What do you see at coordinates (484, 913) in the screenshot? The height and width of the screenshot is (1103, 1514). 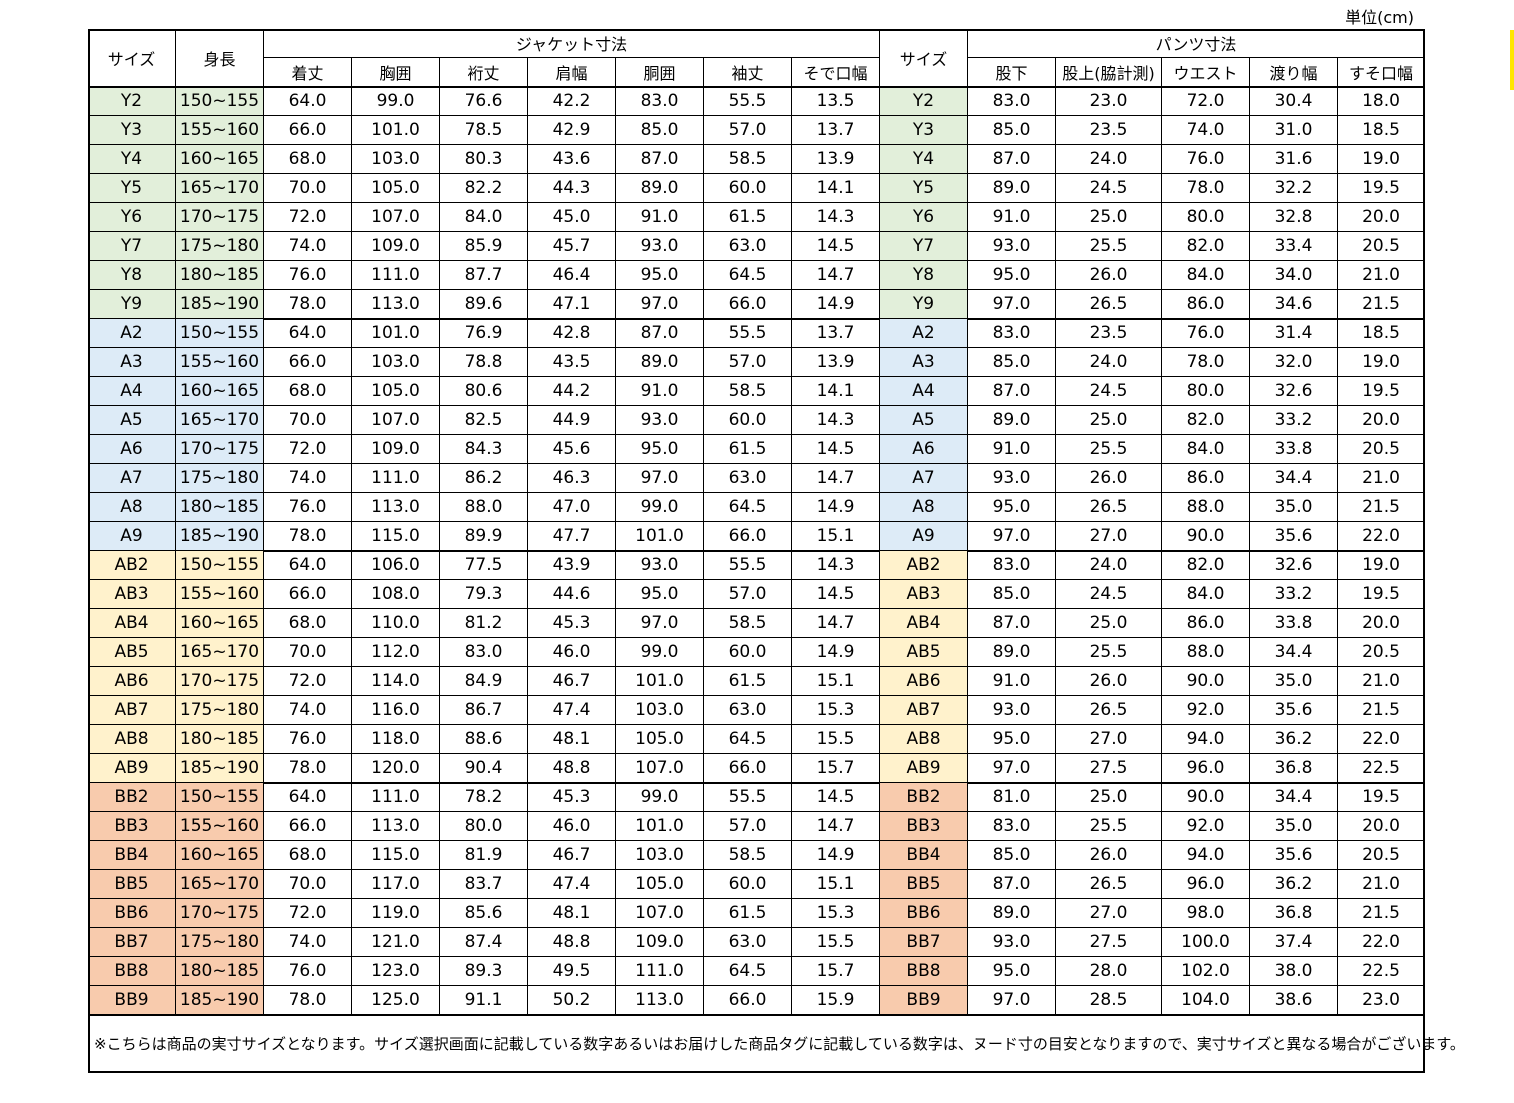 I see `value-cell: 85.6` at bounding box center [484, 913].